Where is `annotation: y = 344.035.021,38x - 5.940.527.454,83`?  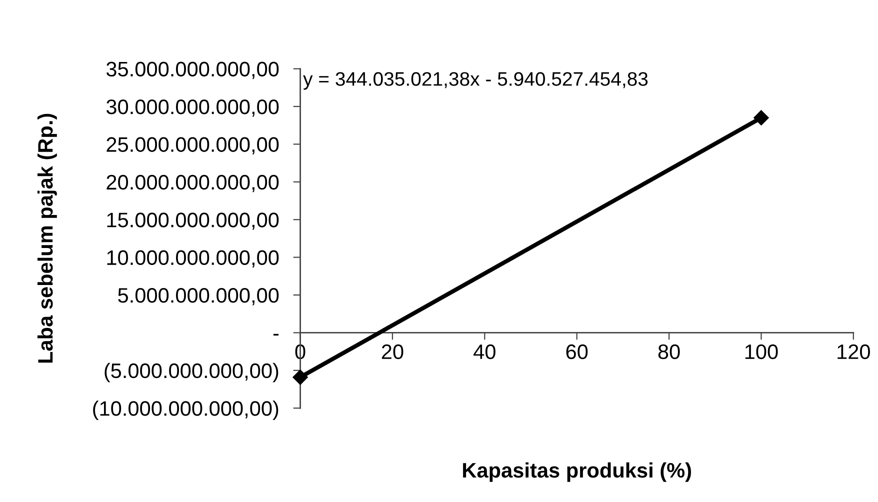 annotation: y = 344.035.021,38x - 5.940.527.454,83 is located at coordinates (475, 81).